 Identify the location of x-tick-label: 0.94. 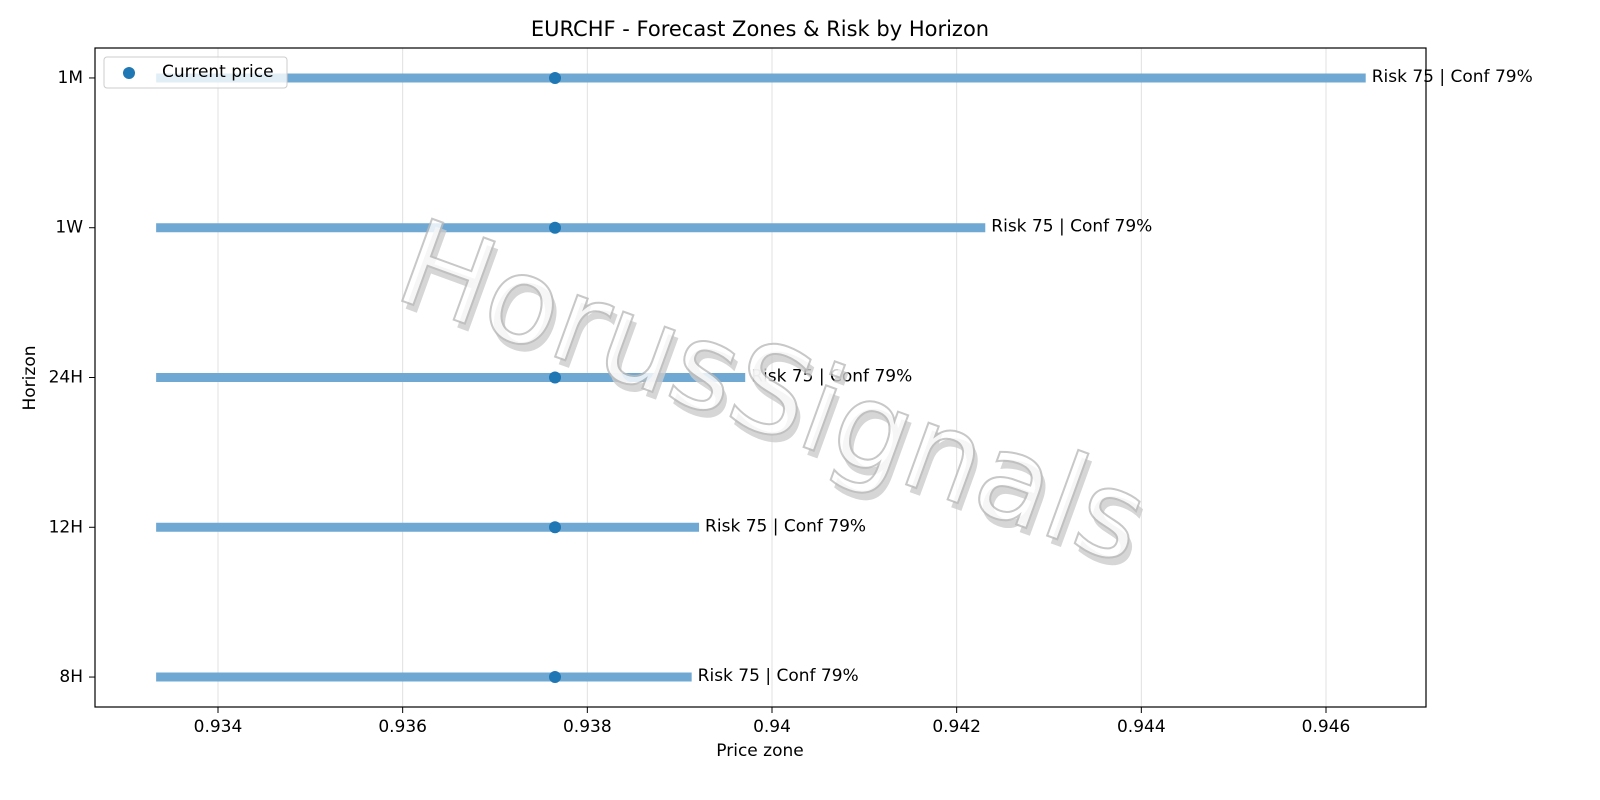
(772, 727).